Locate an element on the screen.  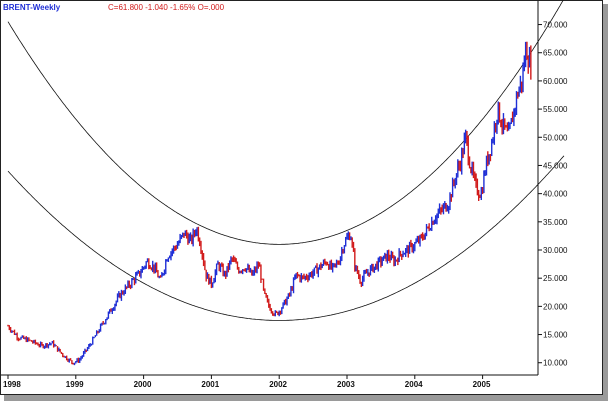
y-tick-label: 70.000 is located at coordinates (555, 25).